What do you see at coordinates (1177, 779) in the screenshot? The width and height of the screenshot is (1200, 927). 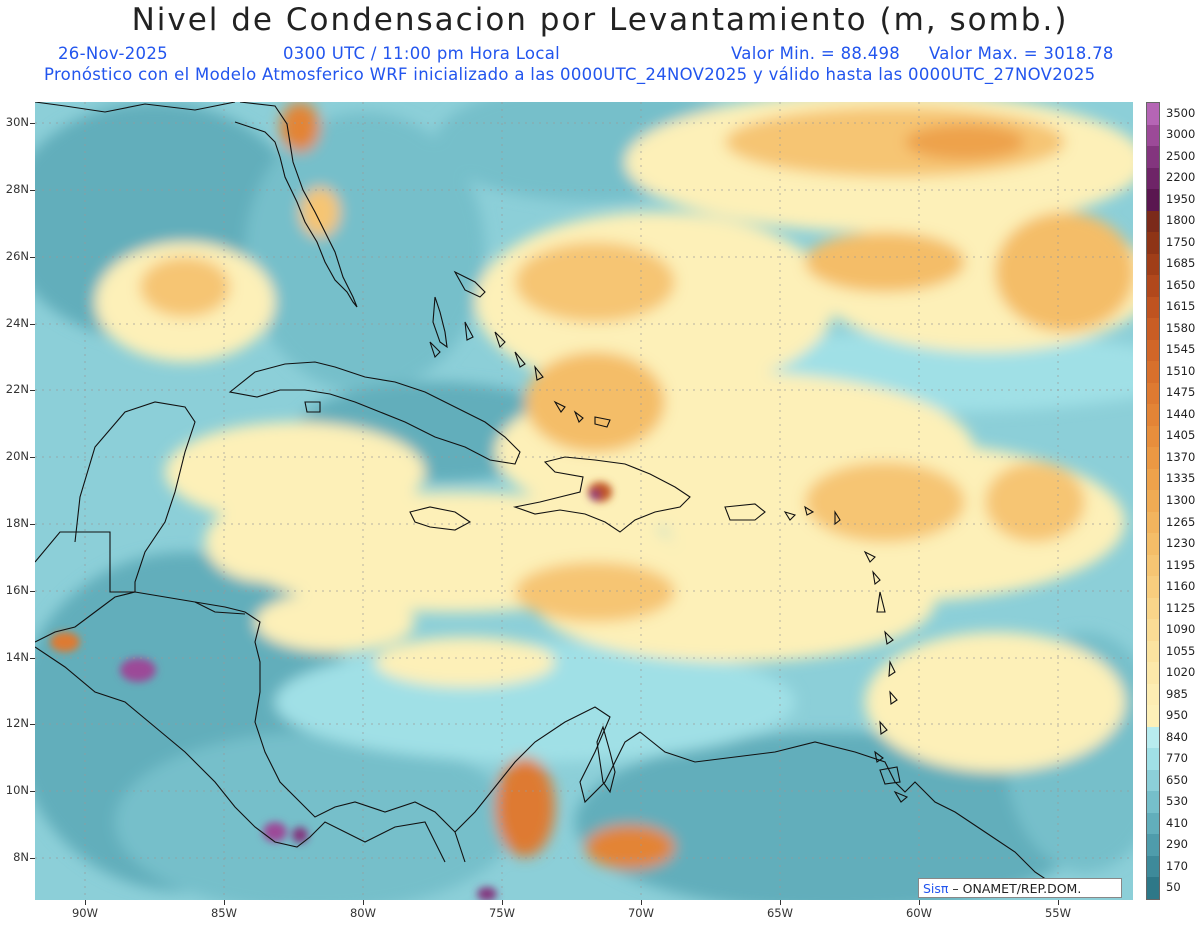 I see `colorbar-label: 650` at bounding box center [1177, 779].